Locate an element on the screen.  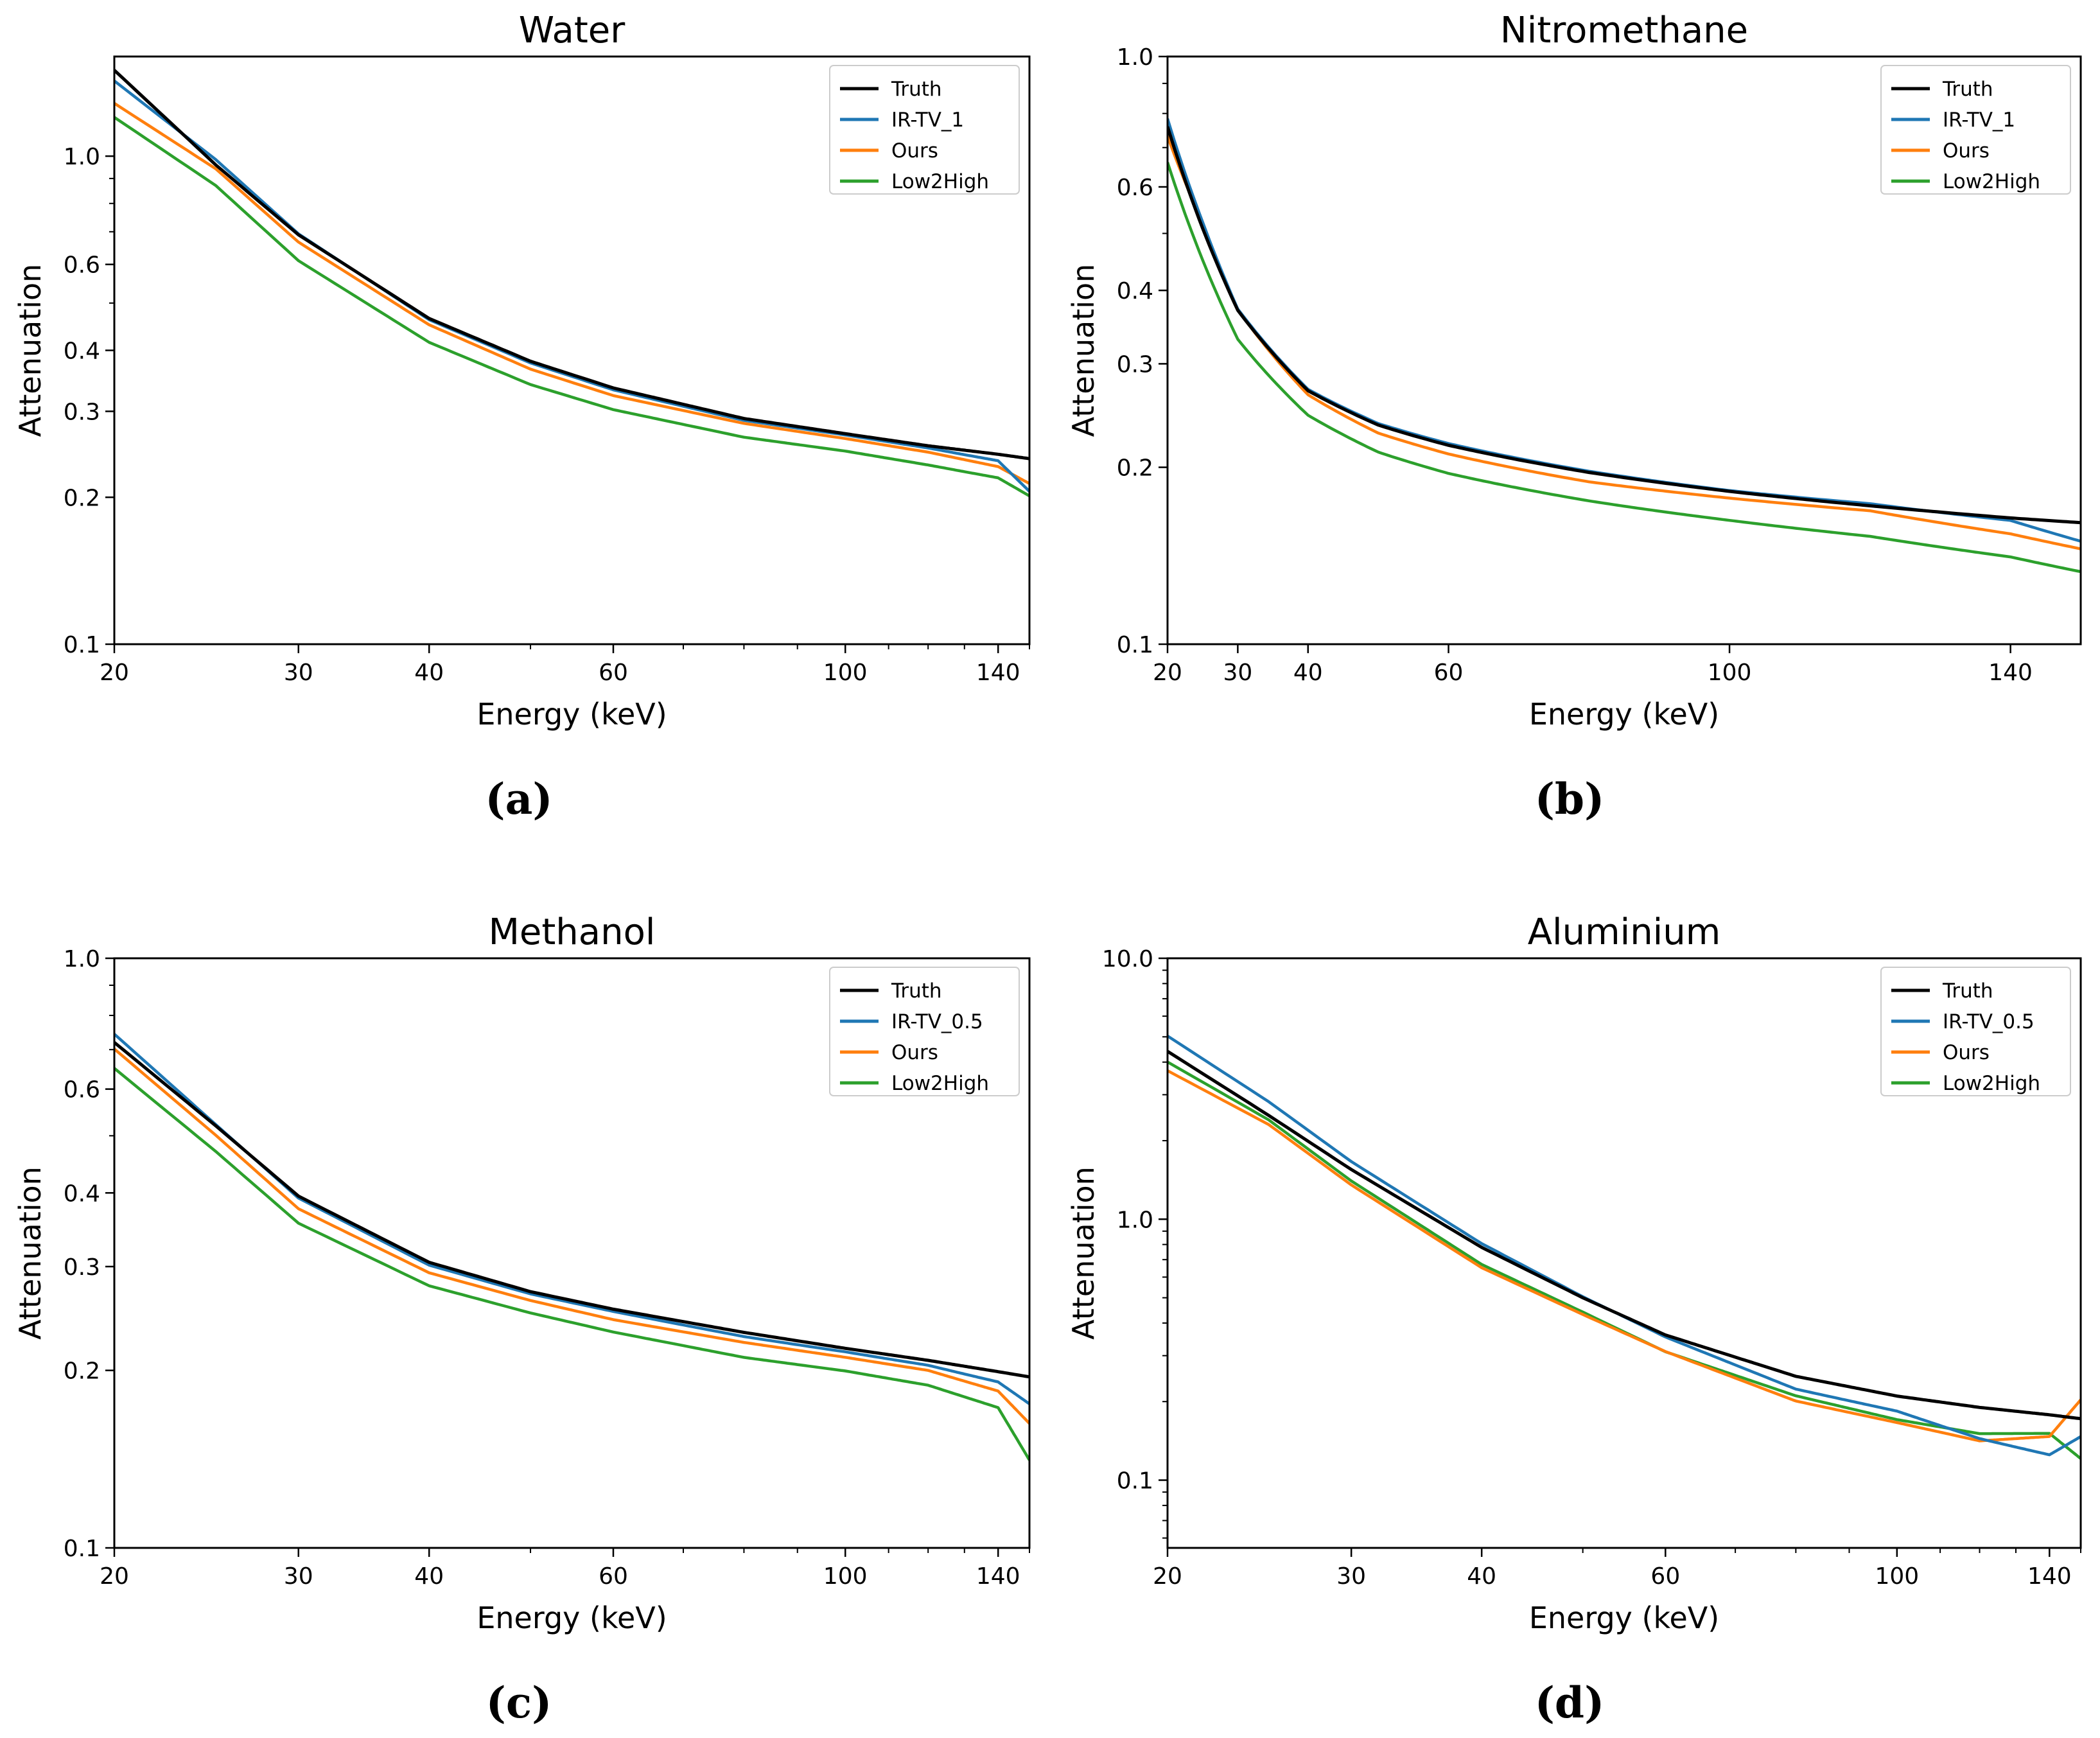
chart-title: Aluminium is located at coordinates (1625, 932).